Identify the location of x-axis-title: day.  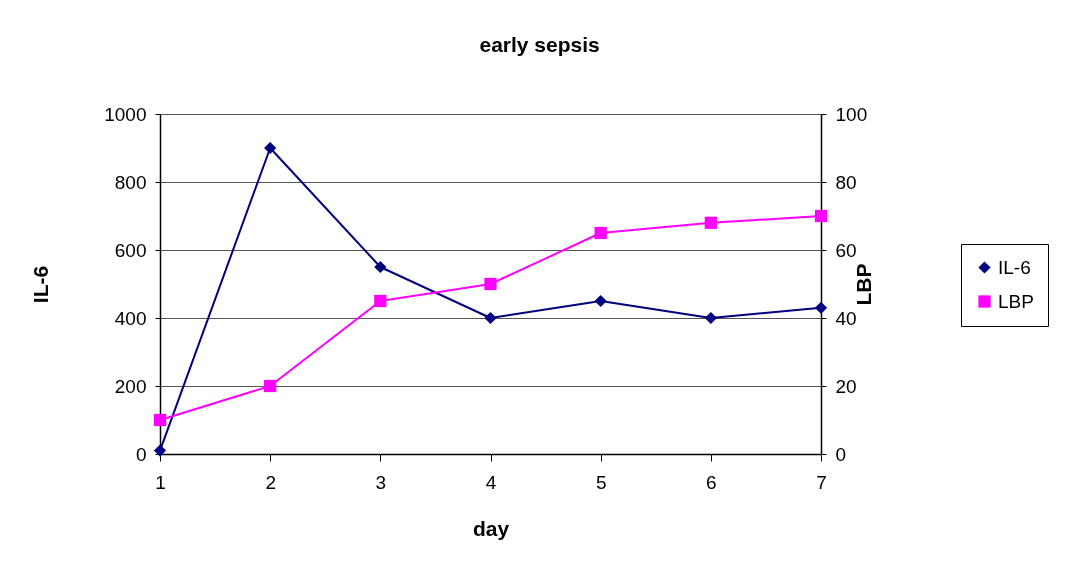
(491, 528).